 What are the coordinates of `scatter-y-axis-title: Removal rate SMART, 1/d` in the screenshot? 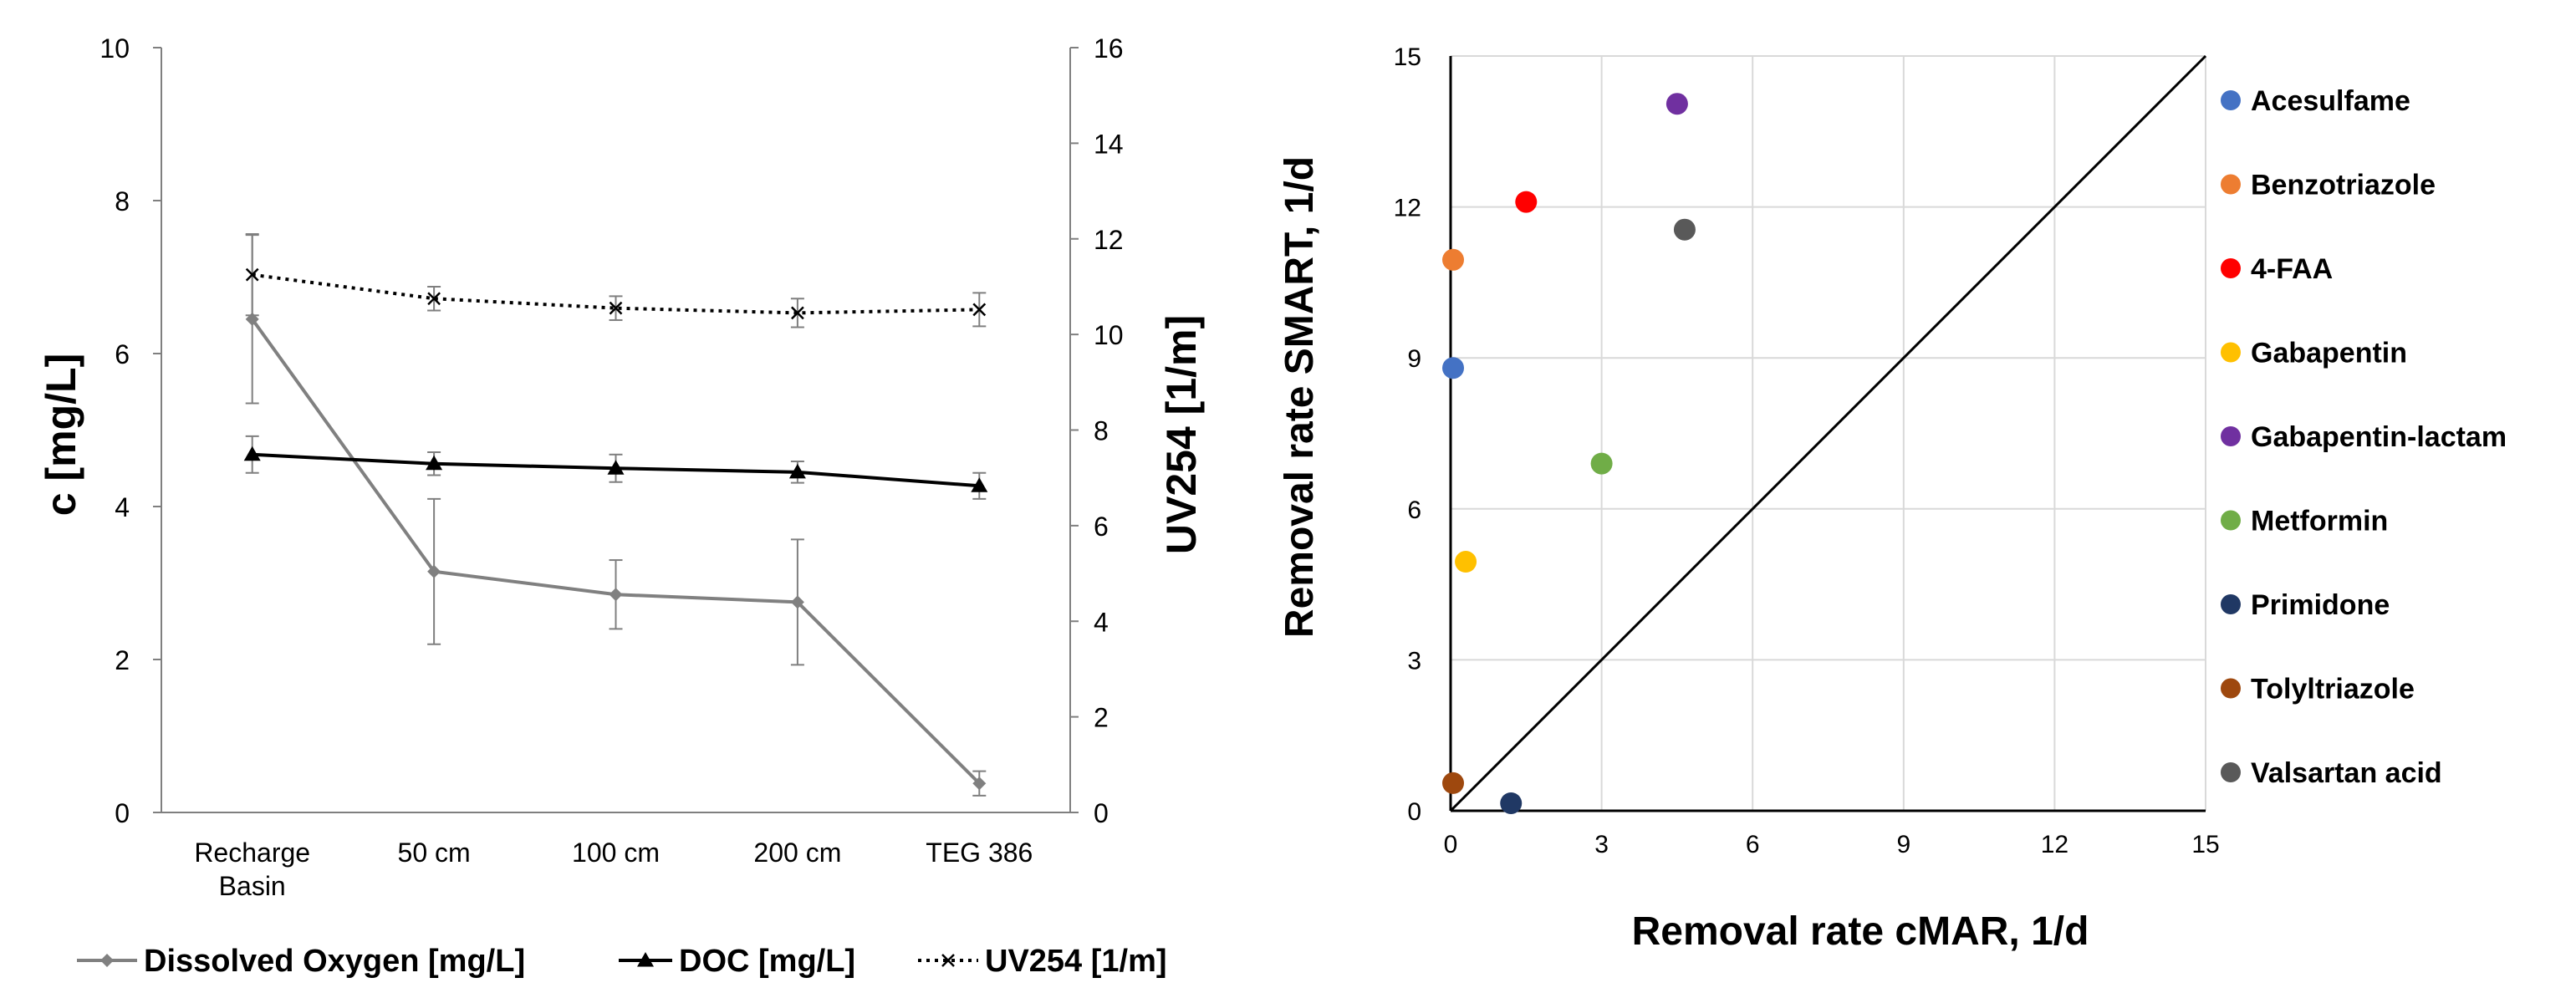 It's located at (1300, 397).